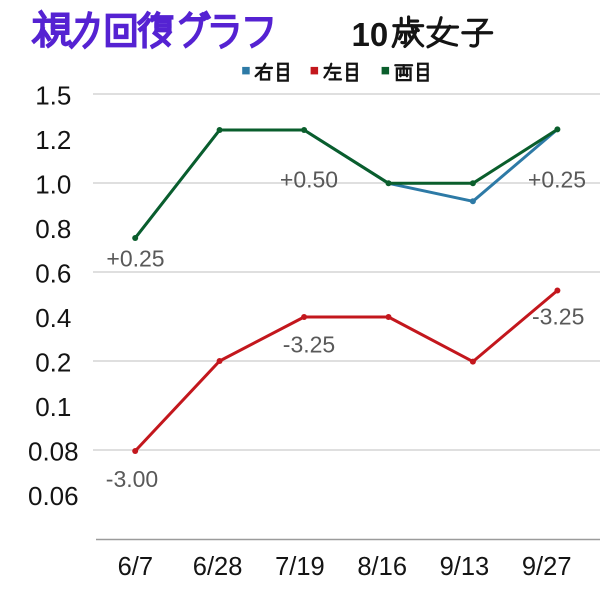  Describe the element at coordinates (132, 479) in the screenshot. I see `svg-text: -3.00` at that location.